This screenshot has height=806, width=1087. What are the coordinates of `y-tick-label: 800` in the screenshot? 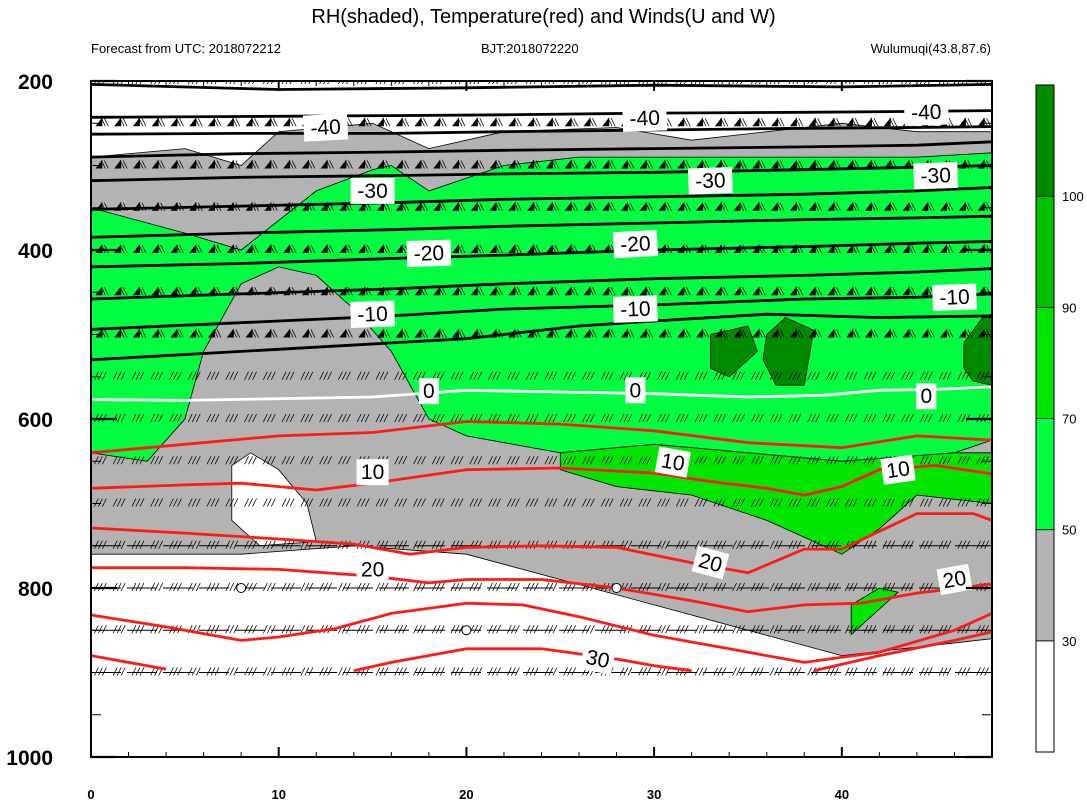 It's located at (35, 589).